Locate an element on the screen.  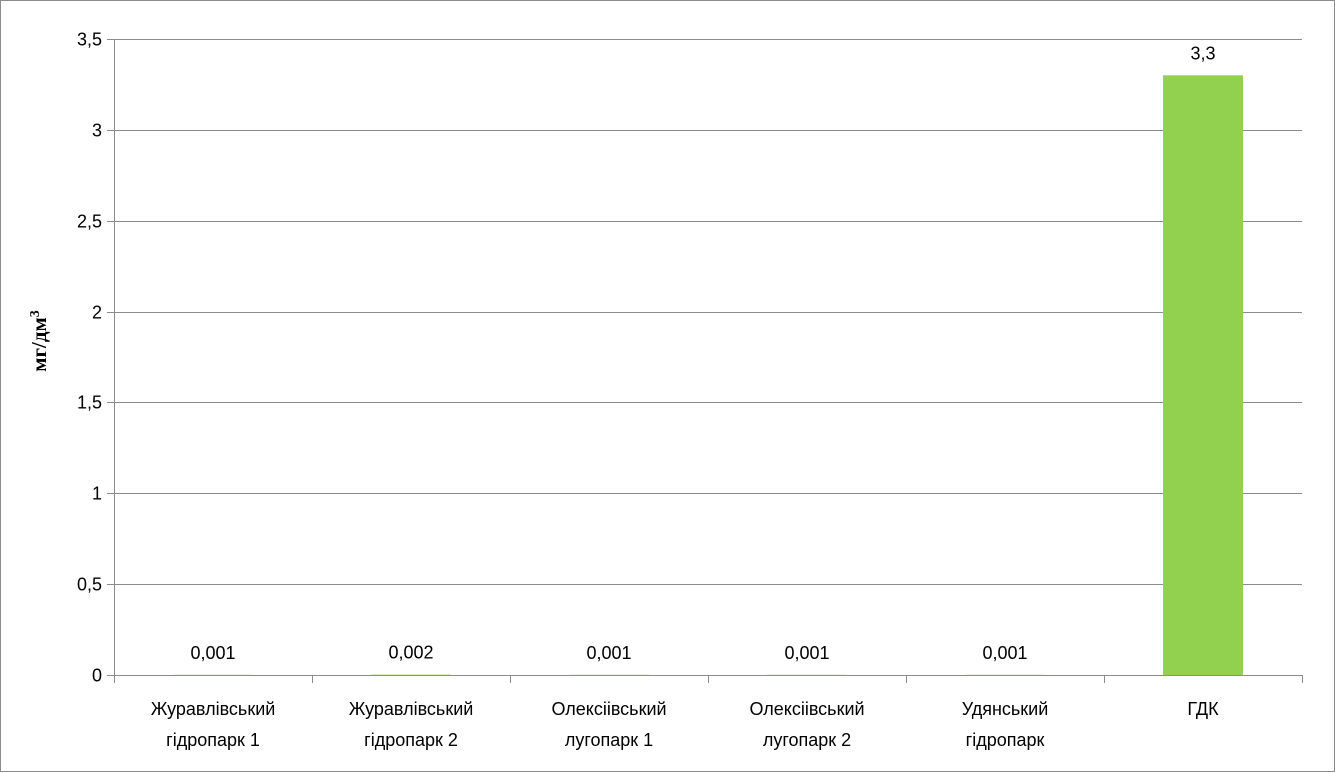
y-tick-label: 1 is located at coordinates (97, 494).